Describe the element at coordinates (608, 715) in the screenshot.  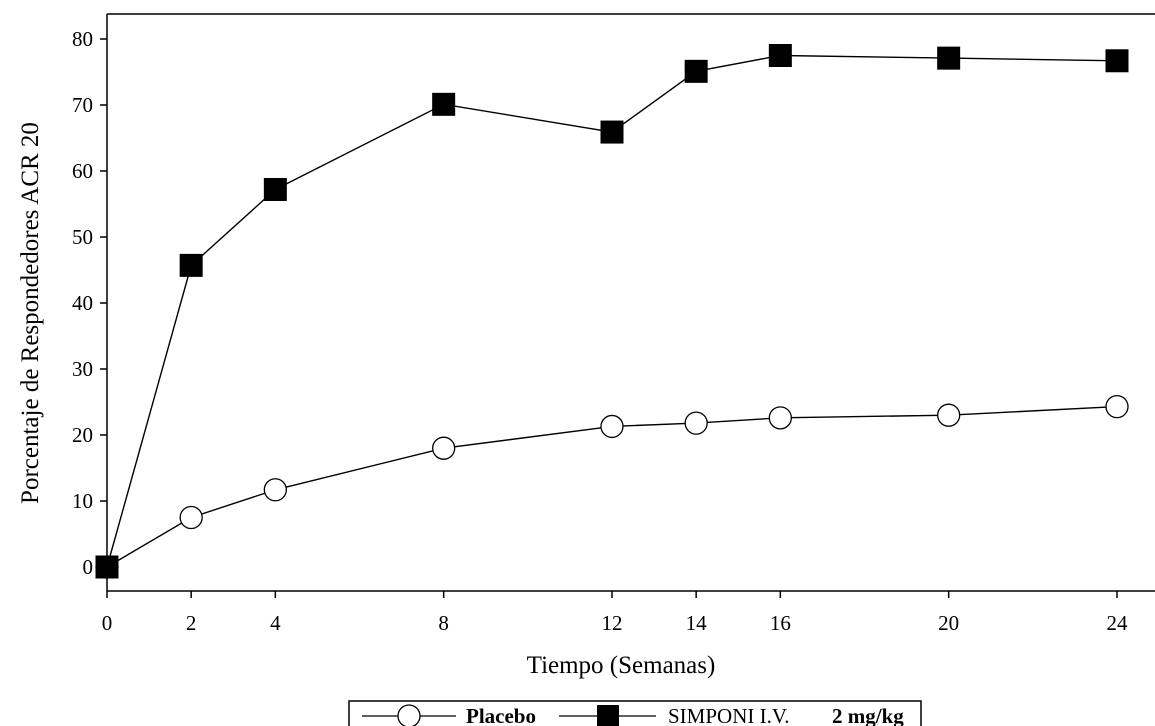
I see `legend-simponi-marker` at that location.